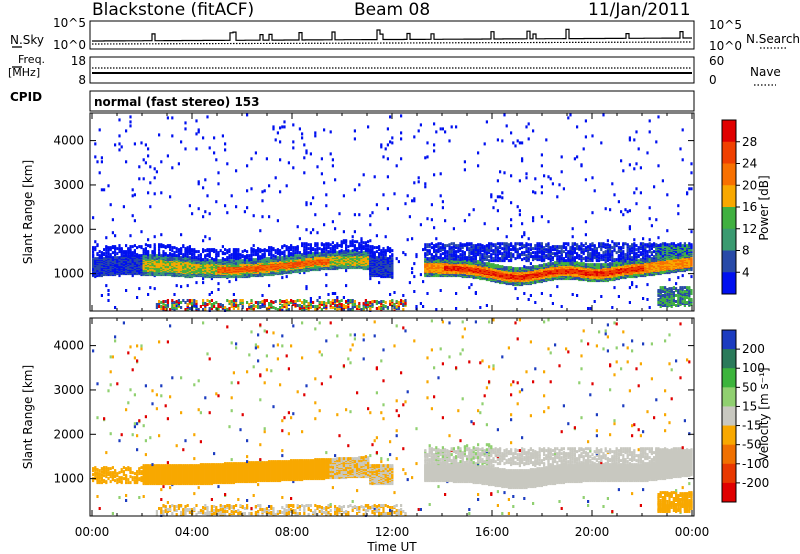 Image resolution: width=800 pixels, height=554 pixels. What do you see at coordinates (69, 45) in the screenshot?
I see `nsky-tick-bottom: 10^0` at bounding box center [69, 45].